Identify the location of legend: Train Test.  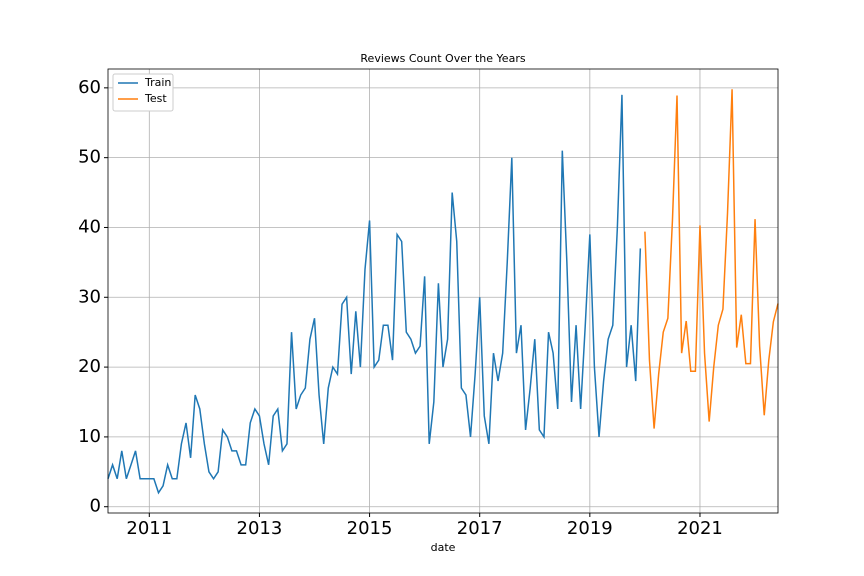
(143, 92).